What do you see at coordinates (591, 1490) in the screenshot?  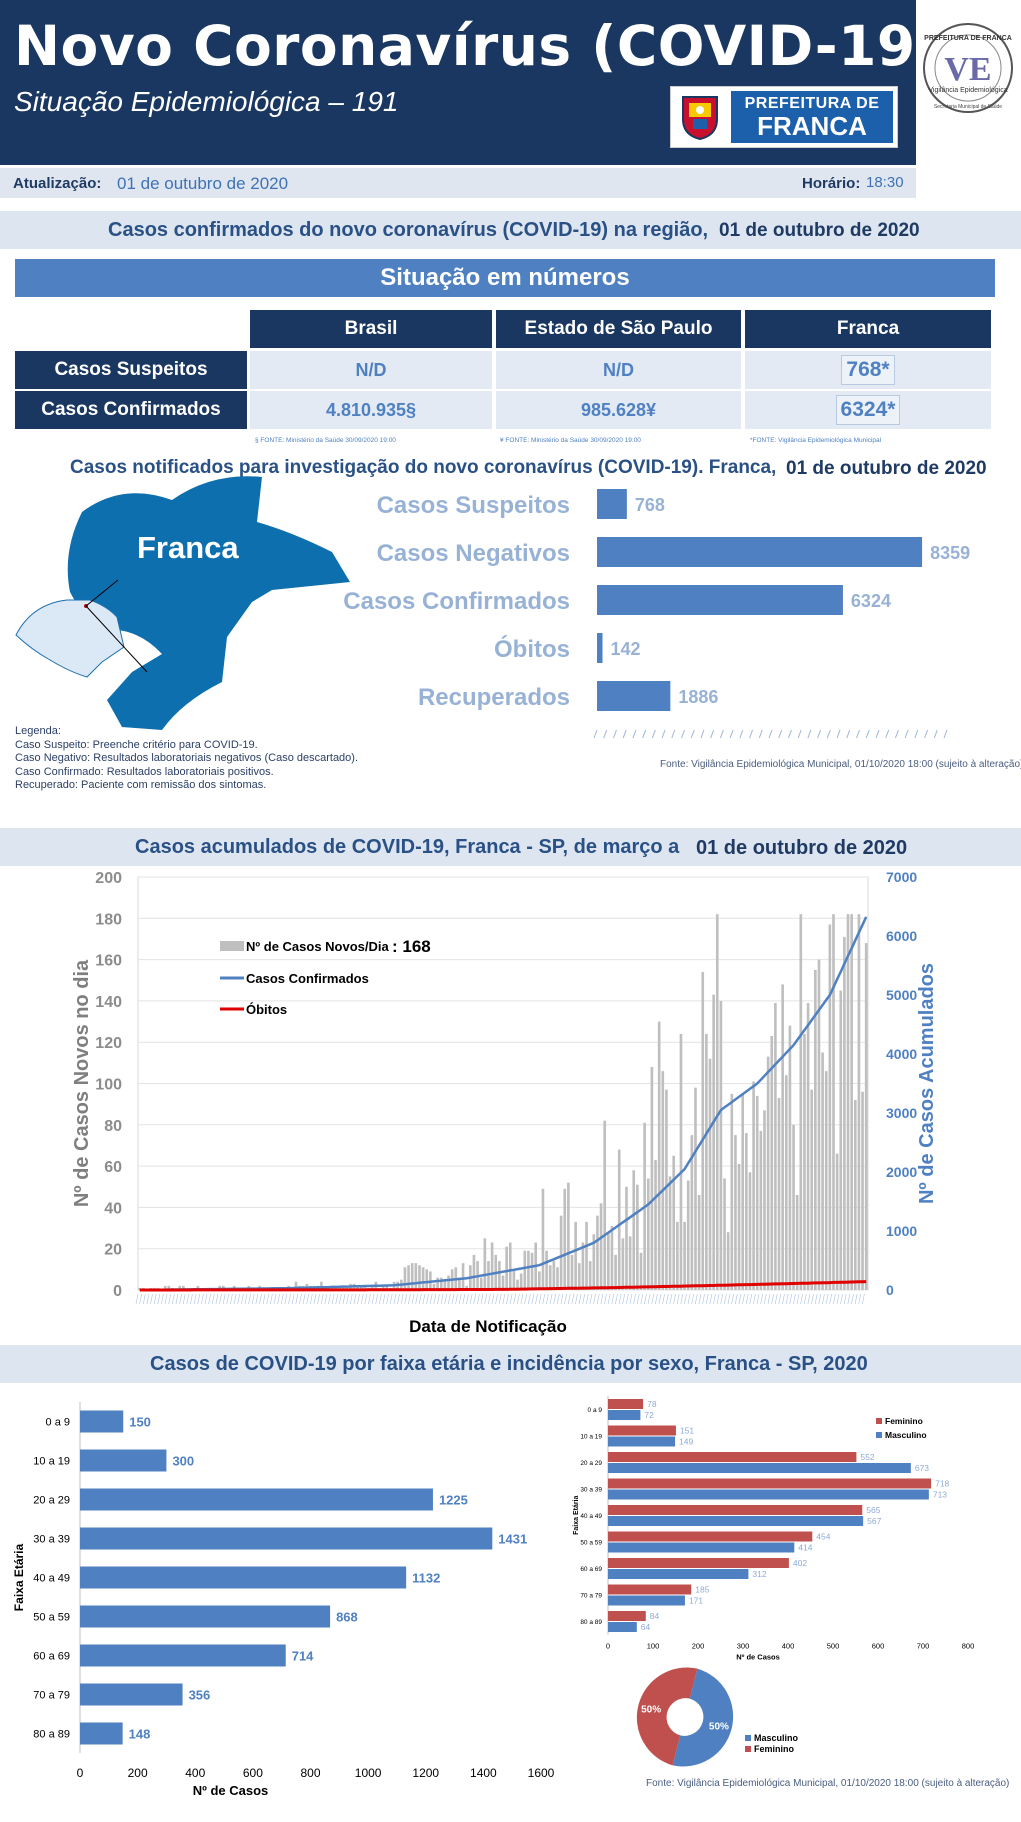 I see `sex-category-label: 30 a 39` at bounding box center [591, 1490].